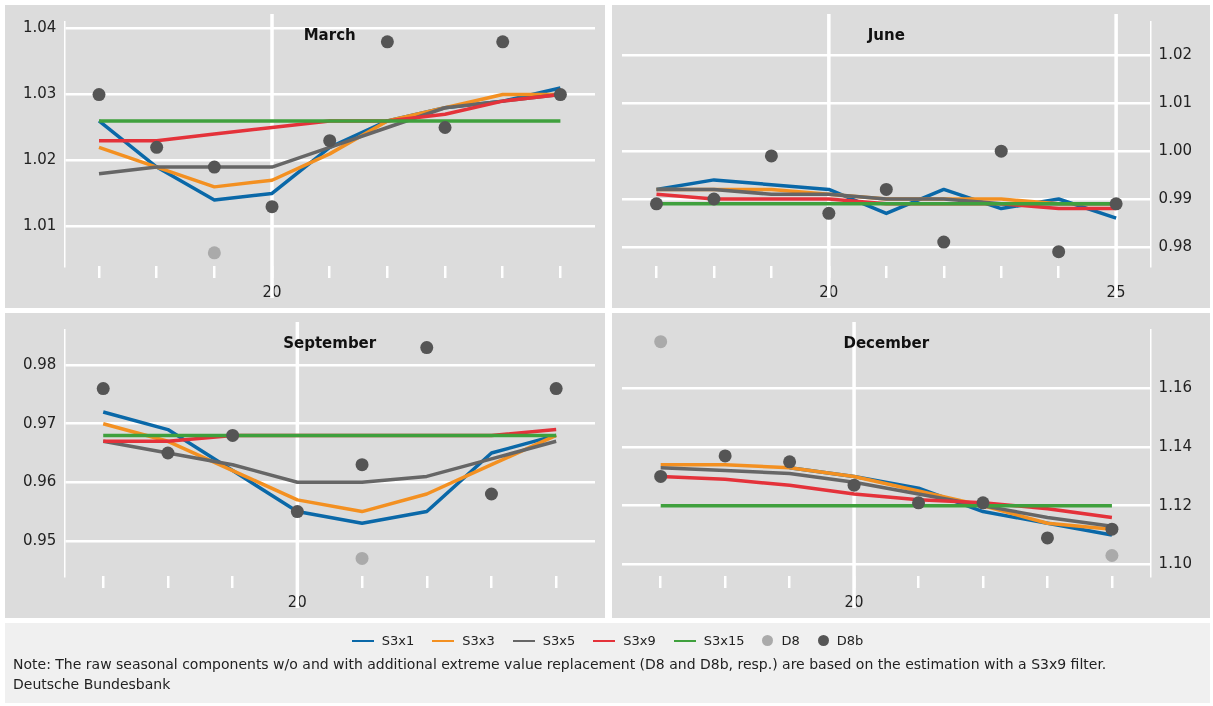 This screenshot has width=1213, height=706. Describe the element at coordinates (39, 539) in the screenshot. I see `y-tick-label: 0.95` at that location.